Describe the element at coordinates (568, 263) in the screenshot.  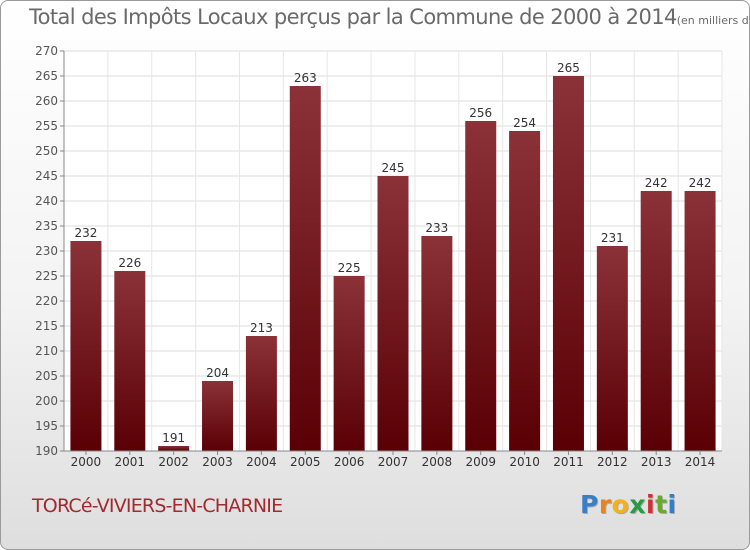
I see `bar-2011` at that location.